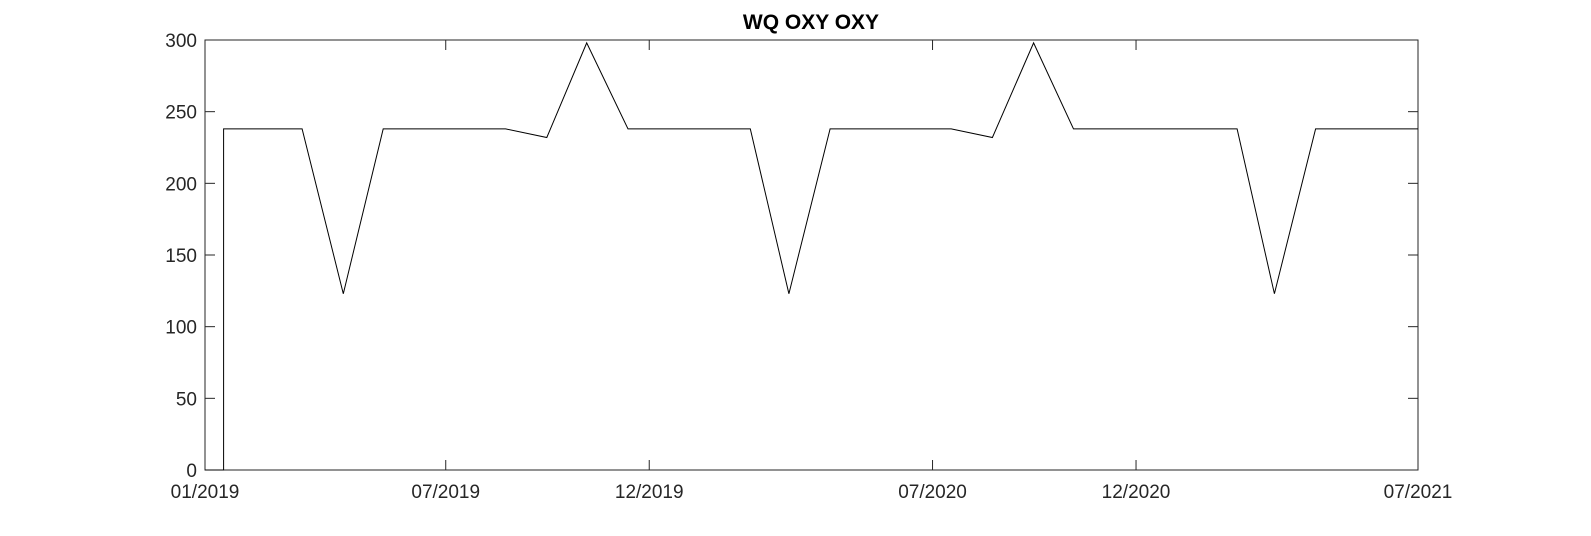 The height and width of the screenshot is (536, 1591). What do you see at coordinates (181, 328) in the screenshot?
I see `y-tick-label: 100` at bounding box center [181, 328].